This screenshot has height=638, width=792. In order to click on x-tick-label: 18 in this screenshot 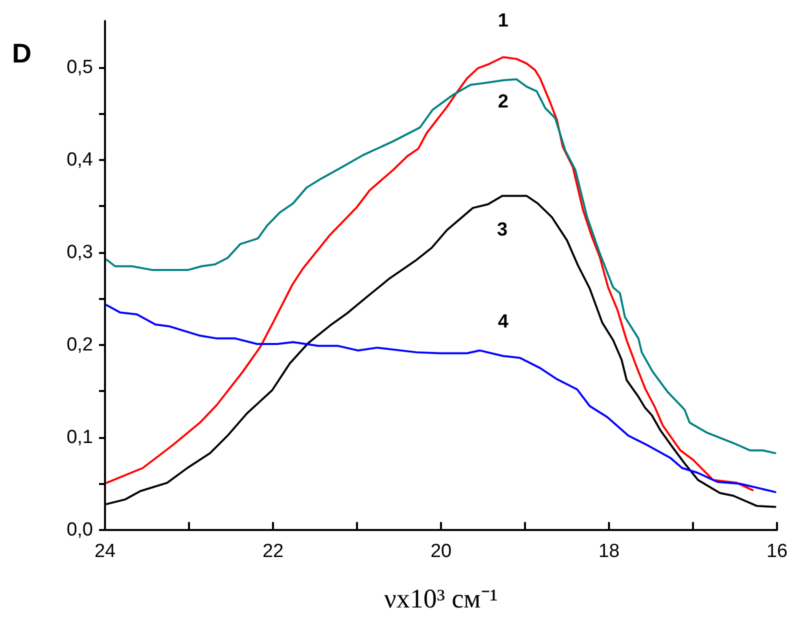, I will do `click(609, 551)`.